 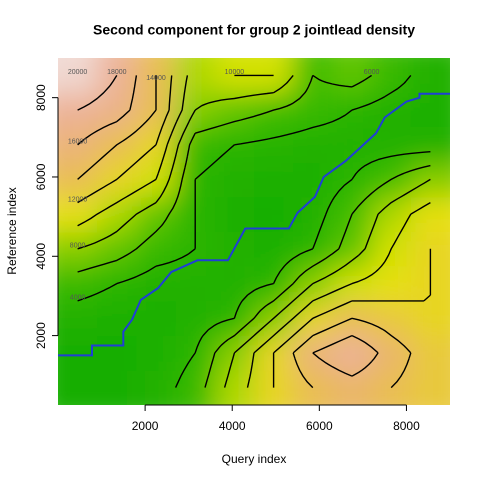 What do you see at coordinates (117, 72) in the screenshot?
I see `contour-label: 18000` at bounding box center [117, 72].